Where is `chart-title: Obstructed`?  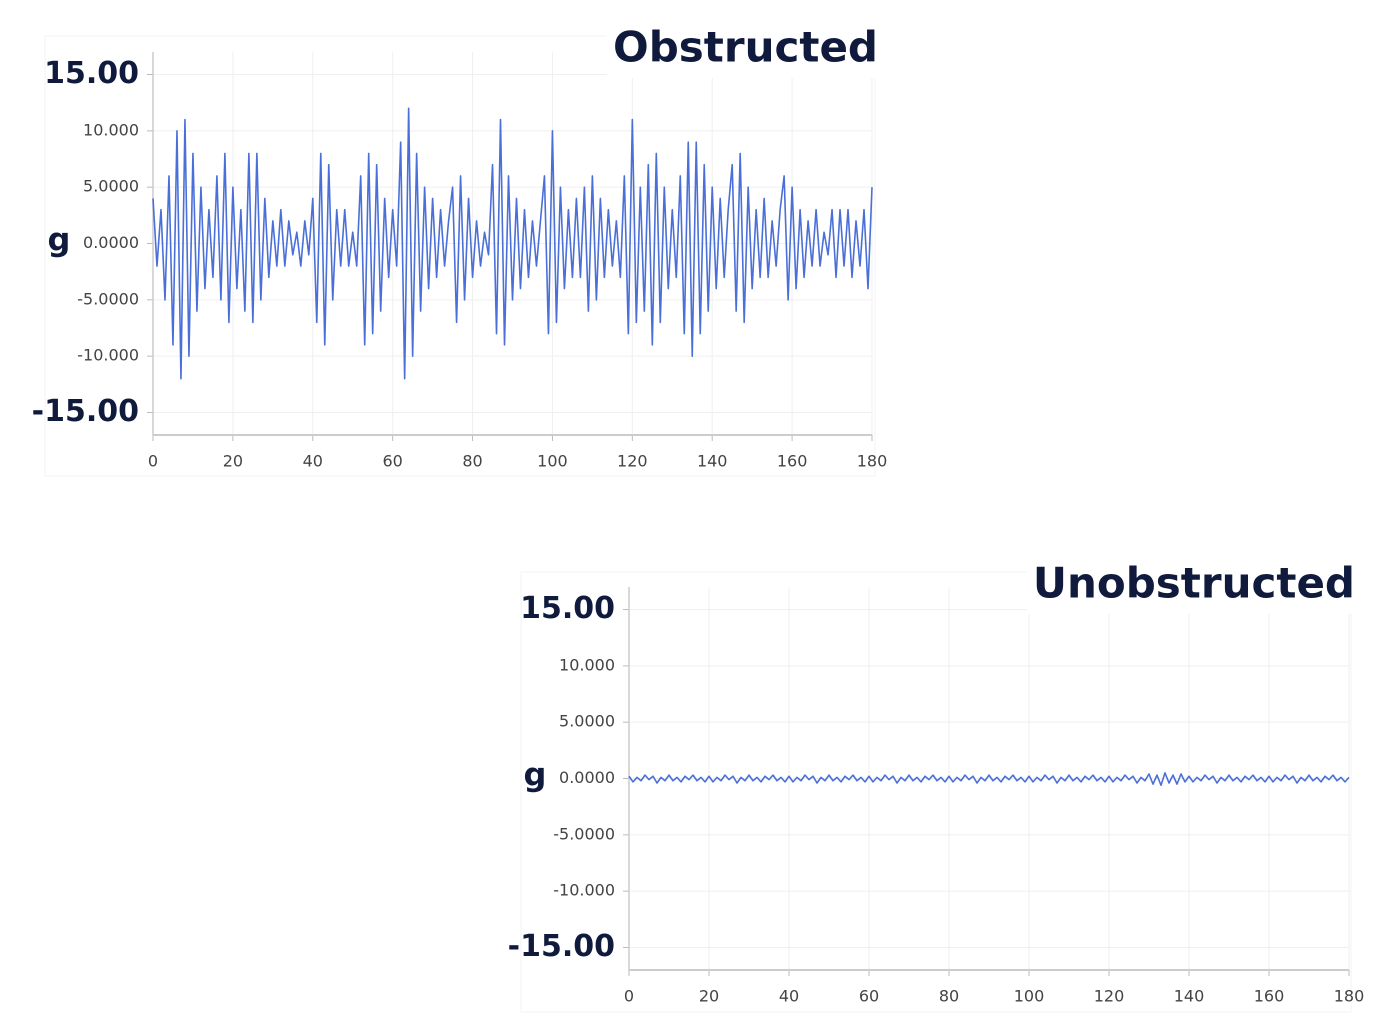 chart-title: Obstructed is located at coordinates (745, 47).